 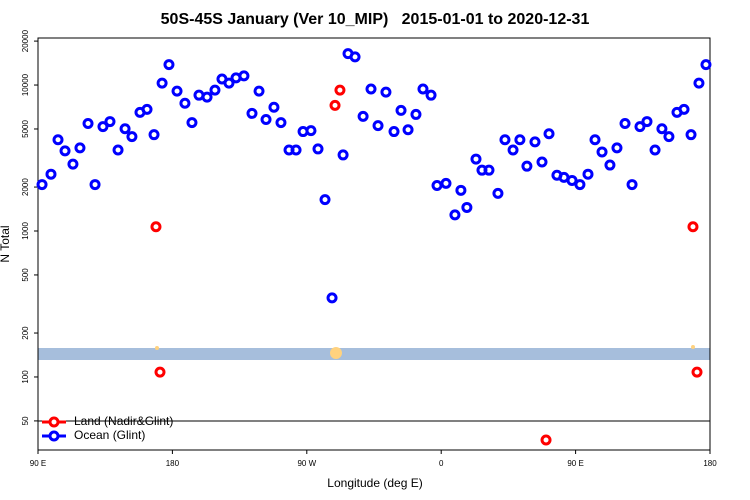 I want to click on x-axis-label: Longitude (deg E), so click(x=374, y=483).